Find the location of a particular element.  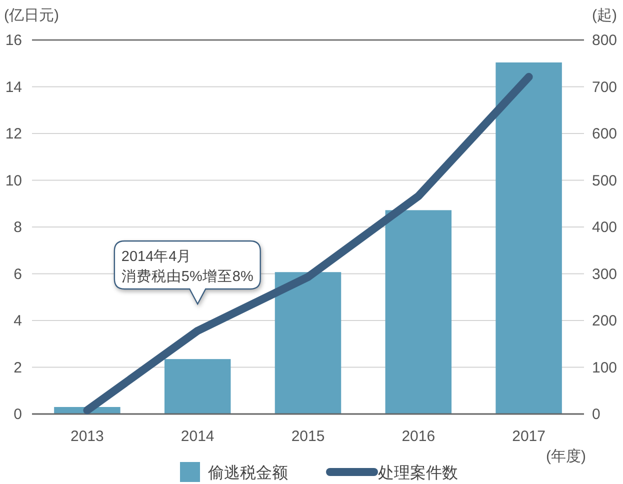

annotation: 2014年4月 is located at coordinates (156, 256).